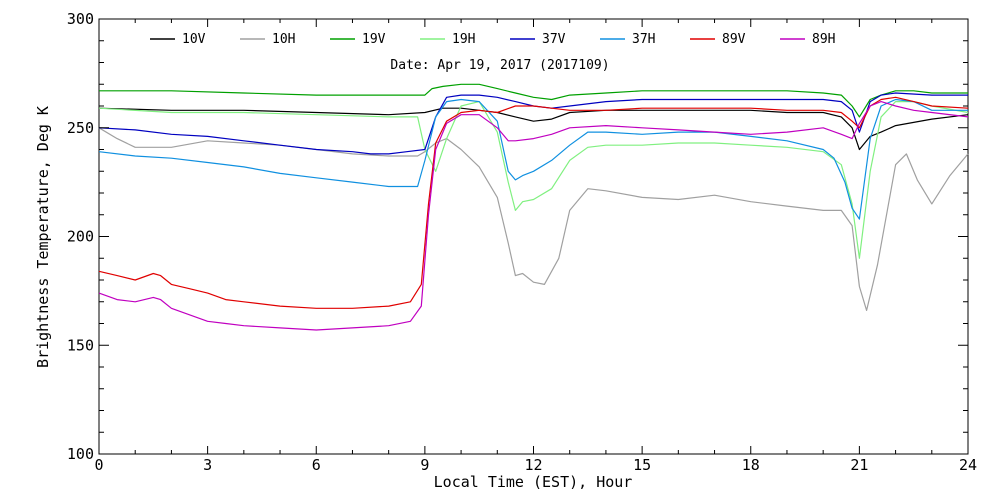 This screenshot has height=500, width=1000. Describe the element at coordinates (374, 39) in the screenshot. I see `legend-label-19v: 19V` at that location.